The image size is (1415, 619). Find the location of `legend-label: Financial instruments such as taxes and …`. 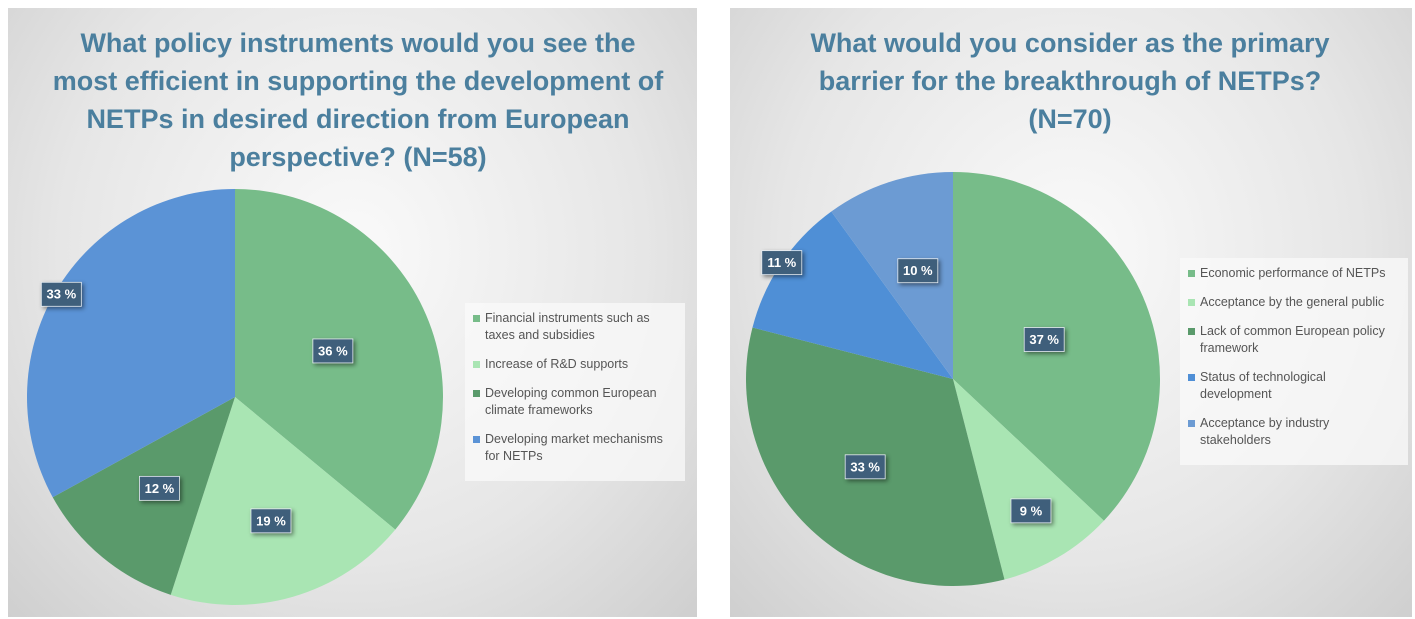

legend-label: Financial instruments such as taxes and … is located at coordinates (567, 326).